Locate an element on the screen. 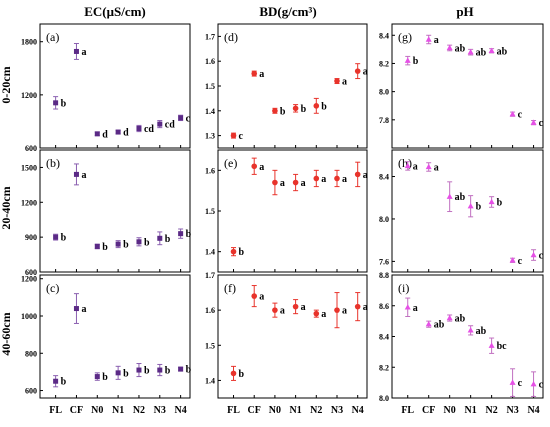  row-label-40-60cm: 40-60cm is located at coordinates (6, 333).